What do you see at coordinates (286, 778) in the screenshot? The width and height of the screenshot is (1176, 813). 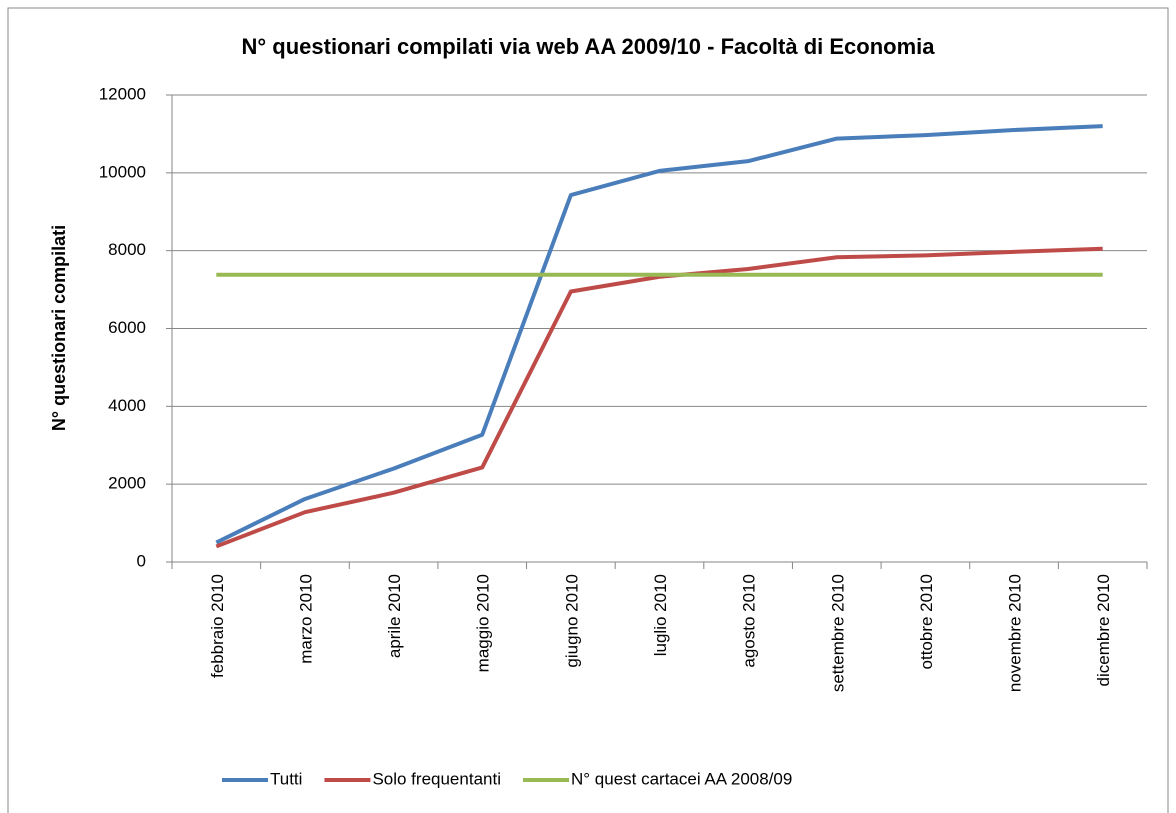 I see `legend-label: Tutti` at bounding box center [286, 778].